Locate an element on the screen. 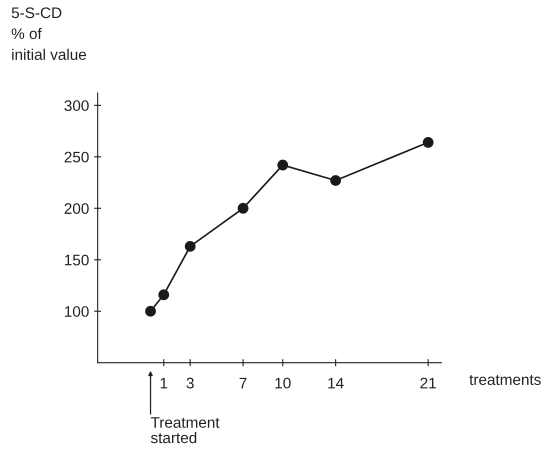  x-tick-label: 3 is located at coordinates (190, 383).